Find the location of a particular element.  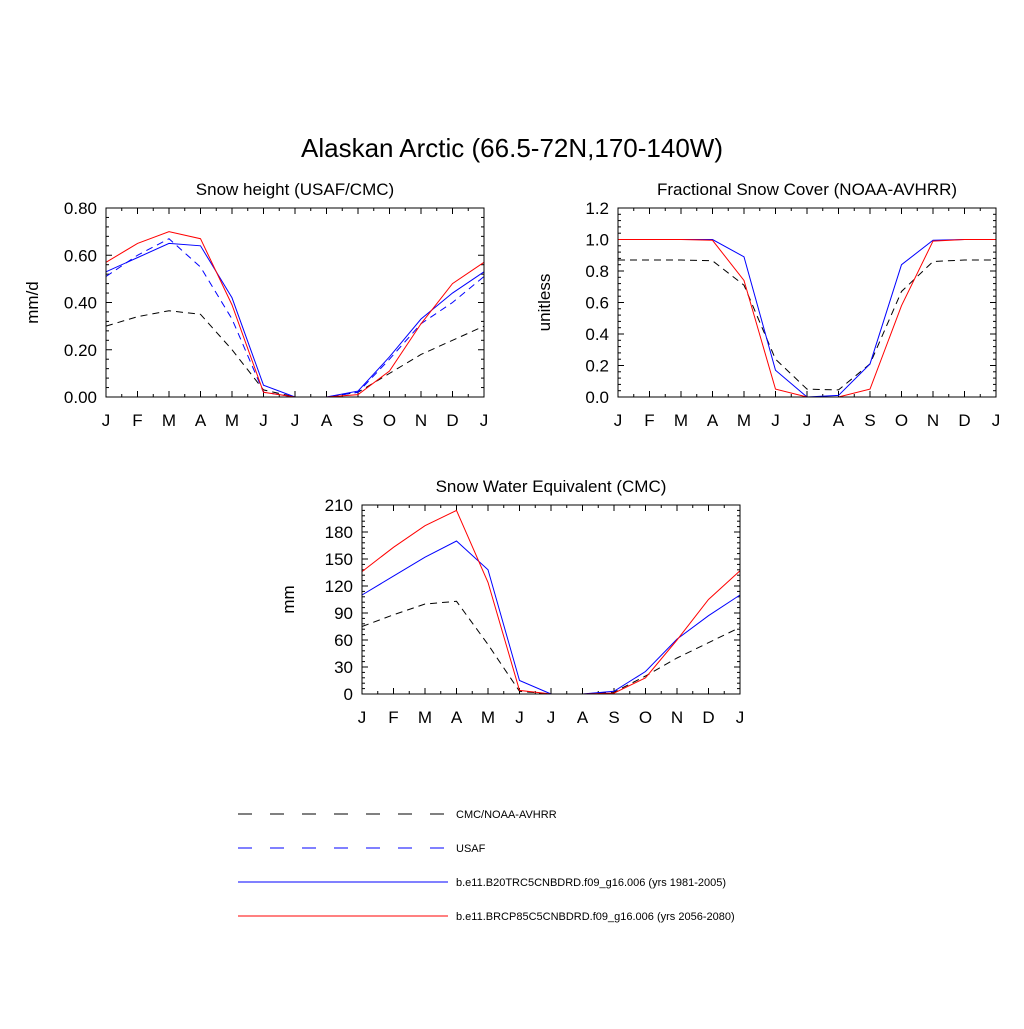

snow-height-ytick-label: 0.00 is located at coordinates (80, 397).